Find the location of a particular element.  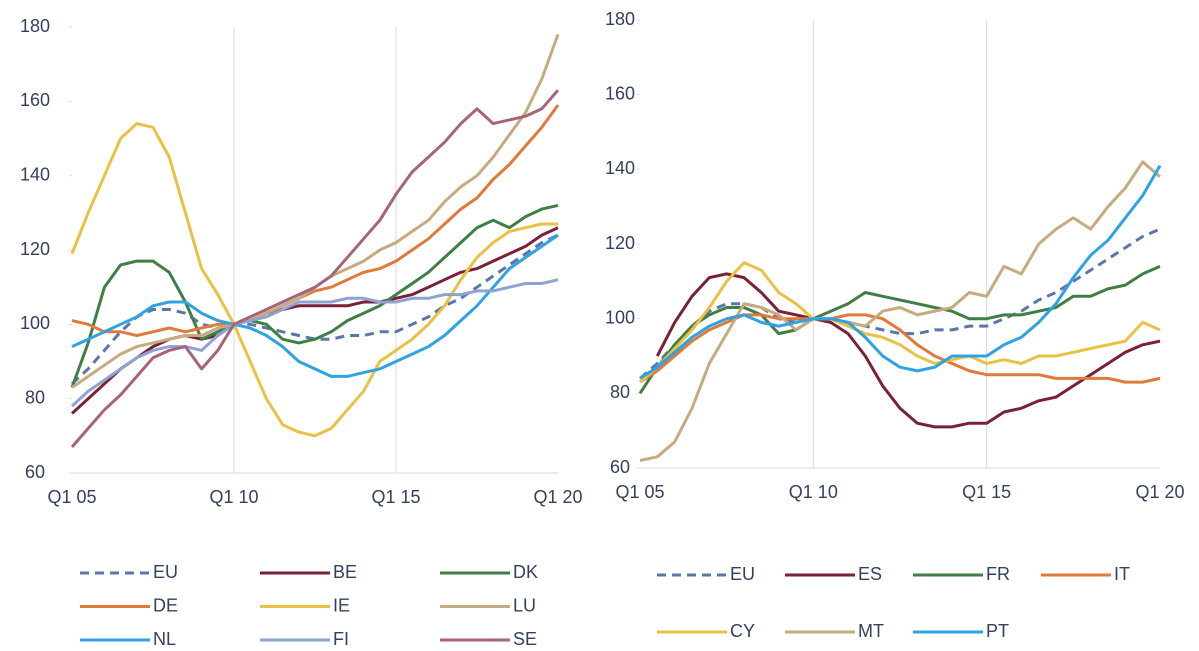

legend-label: IT is located at coordinates (1122, 574).